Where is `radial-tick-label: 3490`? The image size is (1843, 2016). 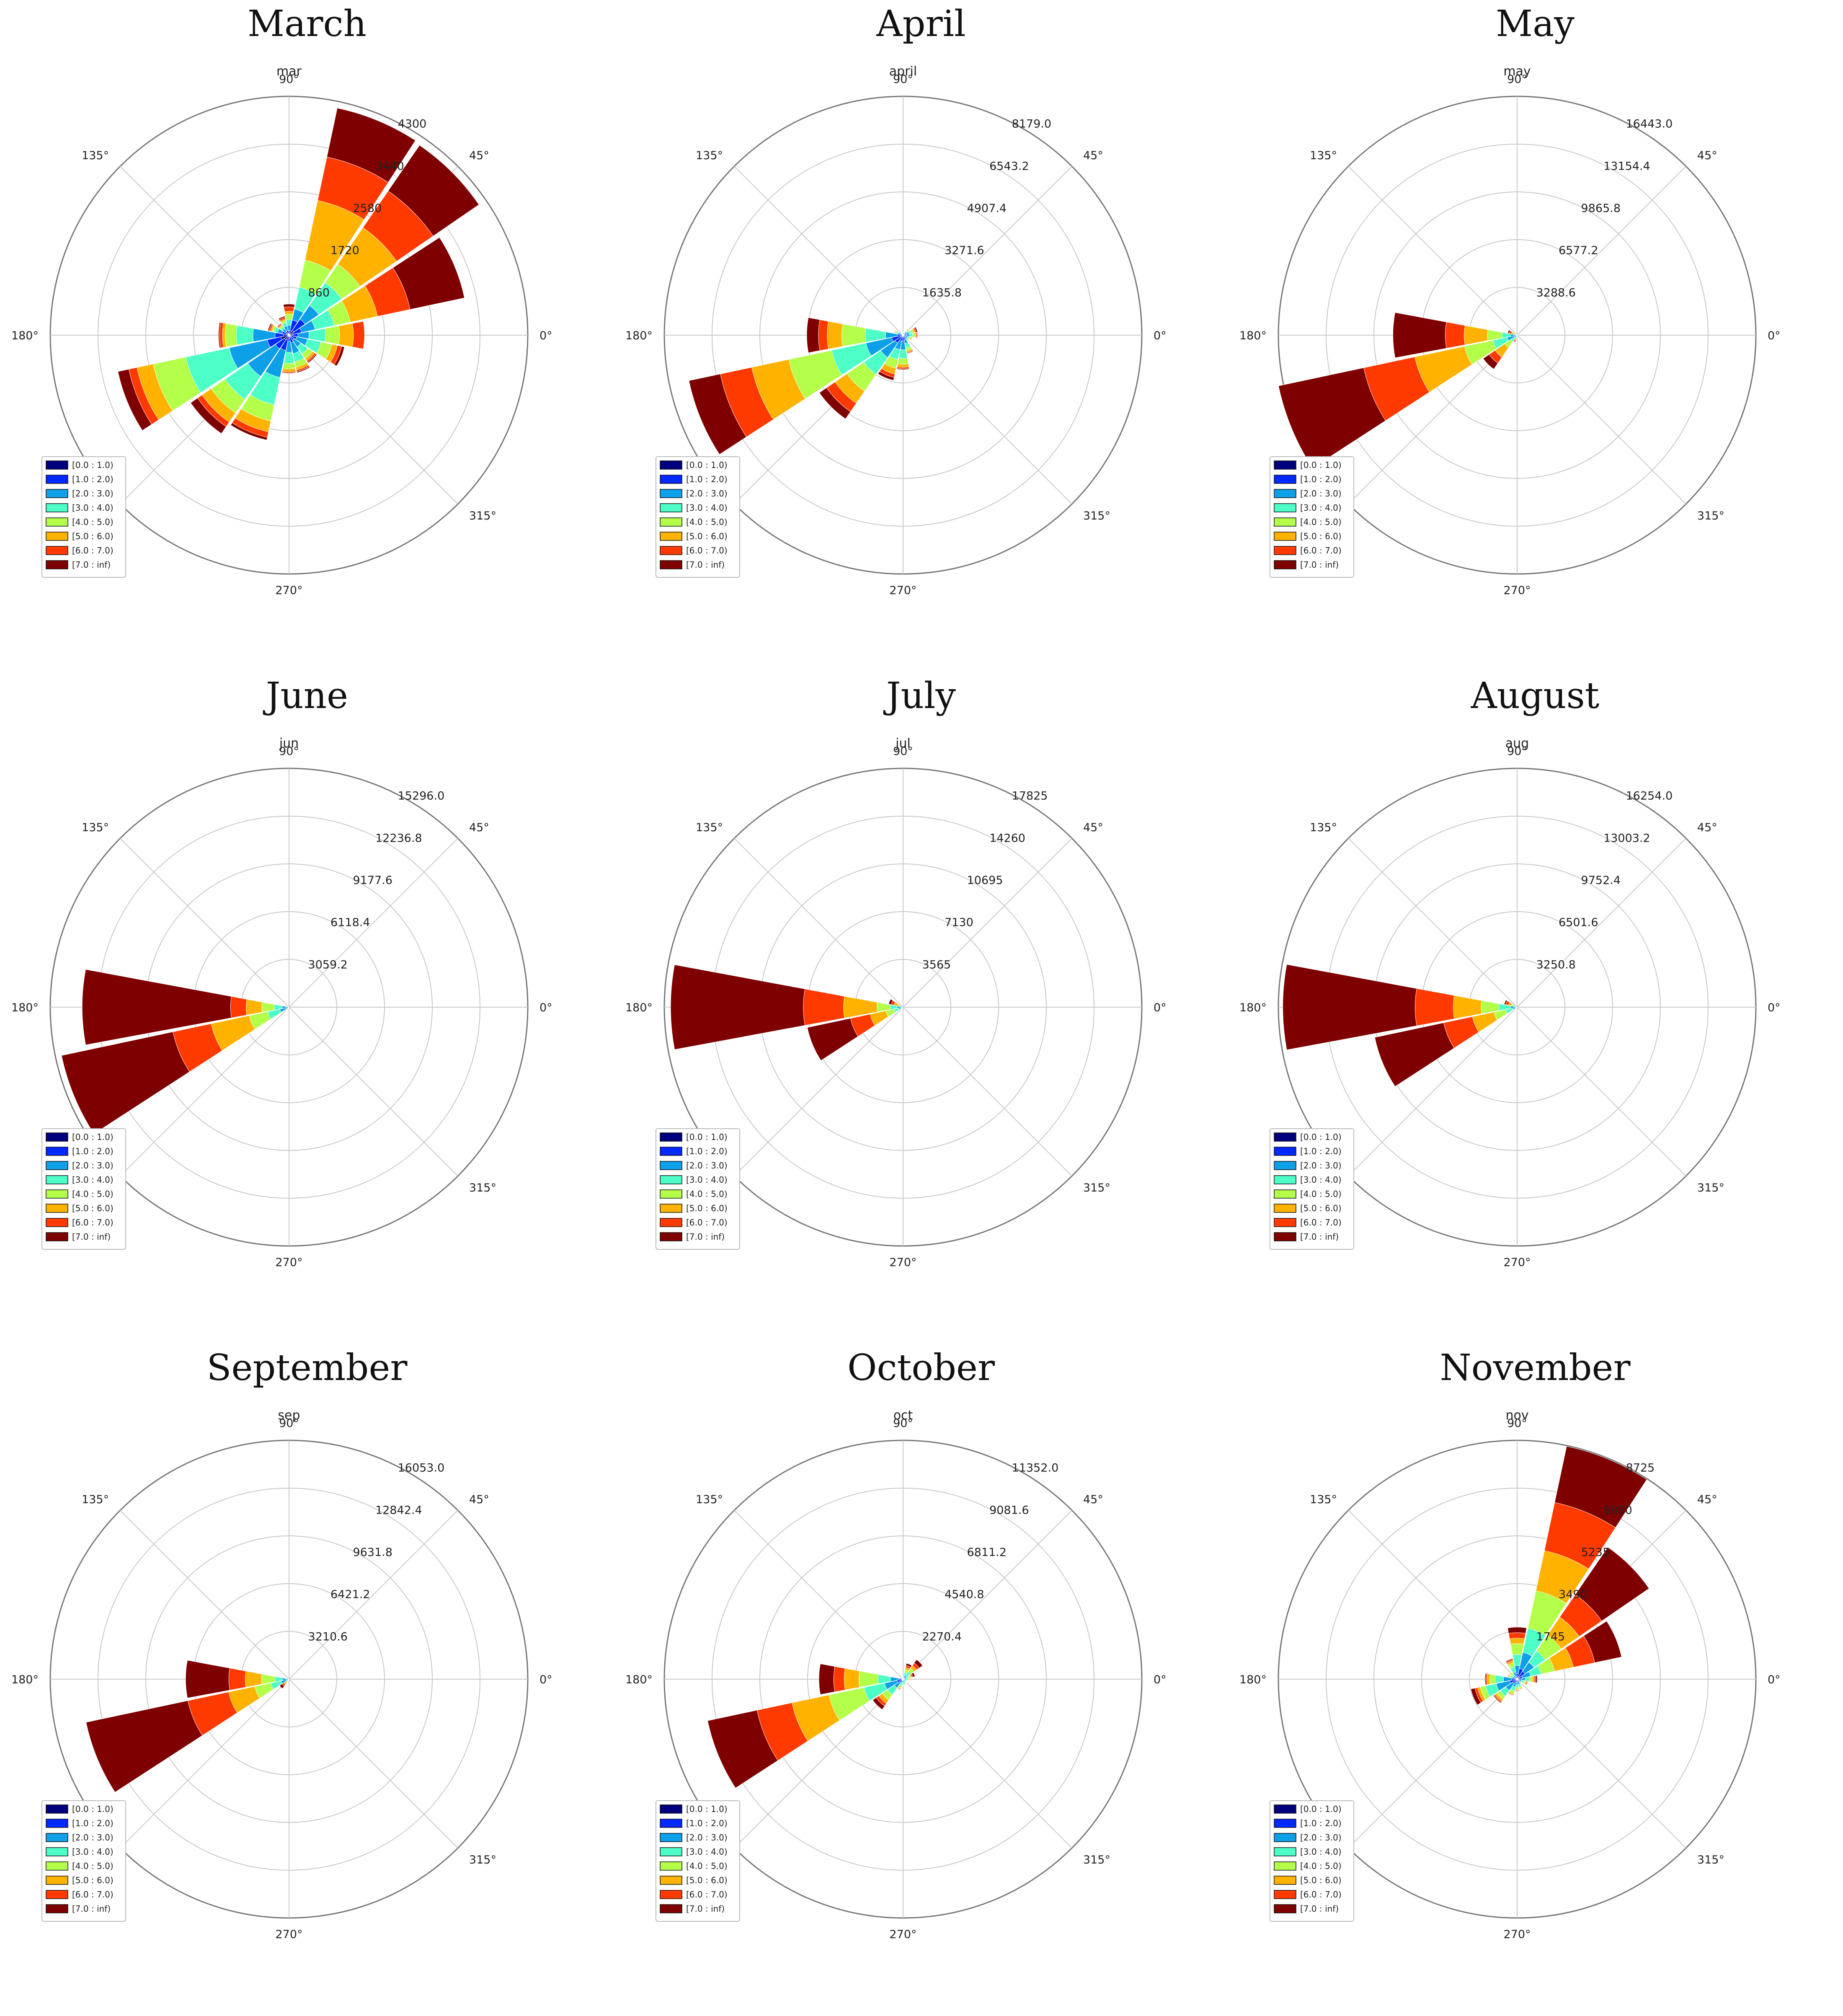
radial-tick-label: 3490 is located at coordinates (1573, 1594).